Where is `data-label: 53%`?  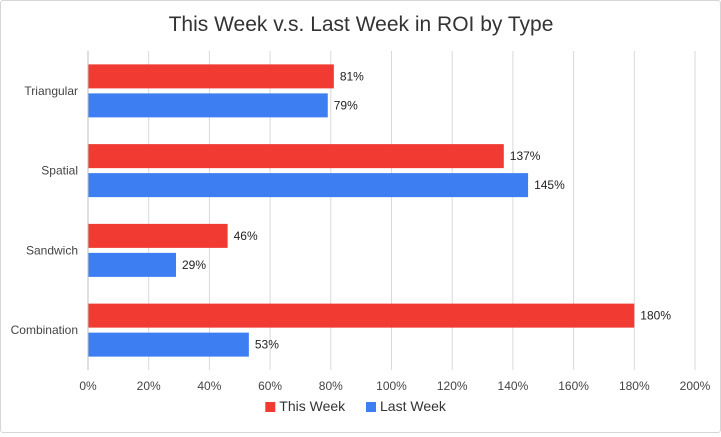
data-label: 53% is located at coordinates (267, 345).